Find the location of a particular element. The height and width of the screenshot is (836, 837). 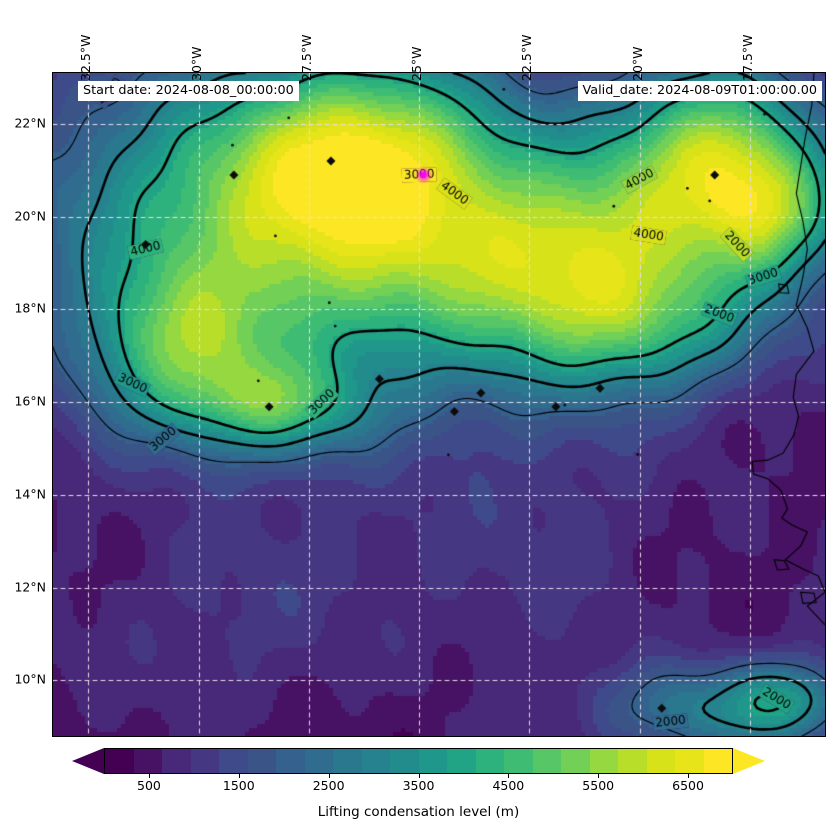

x-tick-label: 17.5°W is located at coordinates (747, 57).